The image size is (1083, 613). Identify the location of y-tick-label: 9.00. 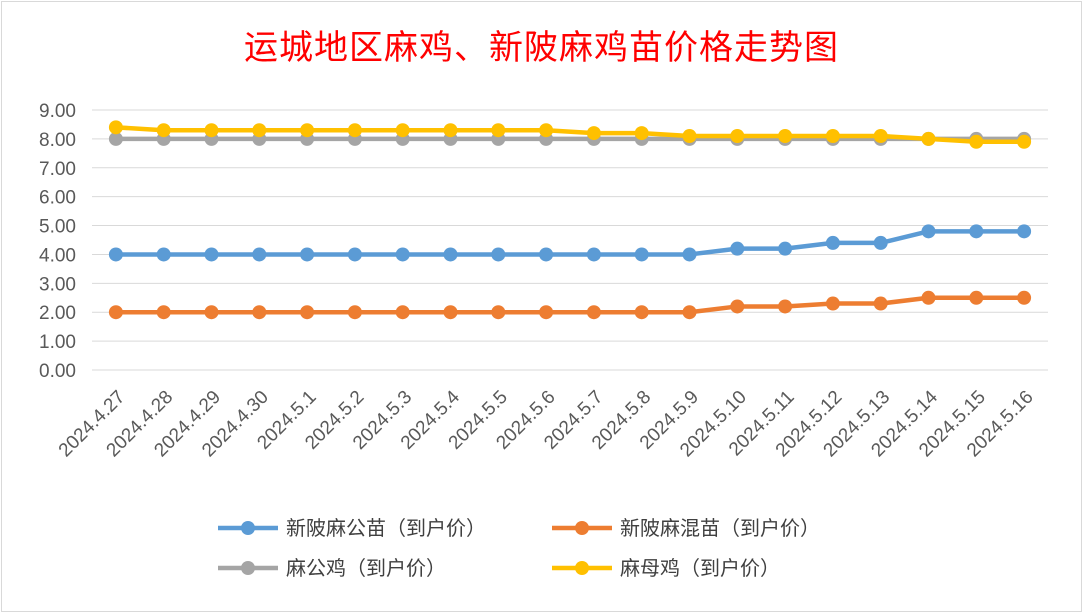
(57, 111).